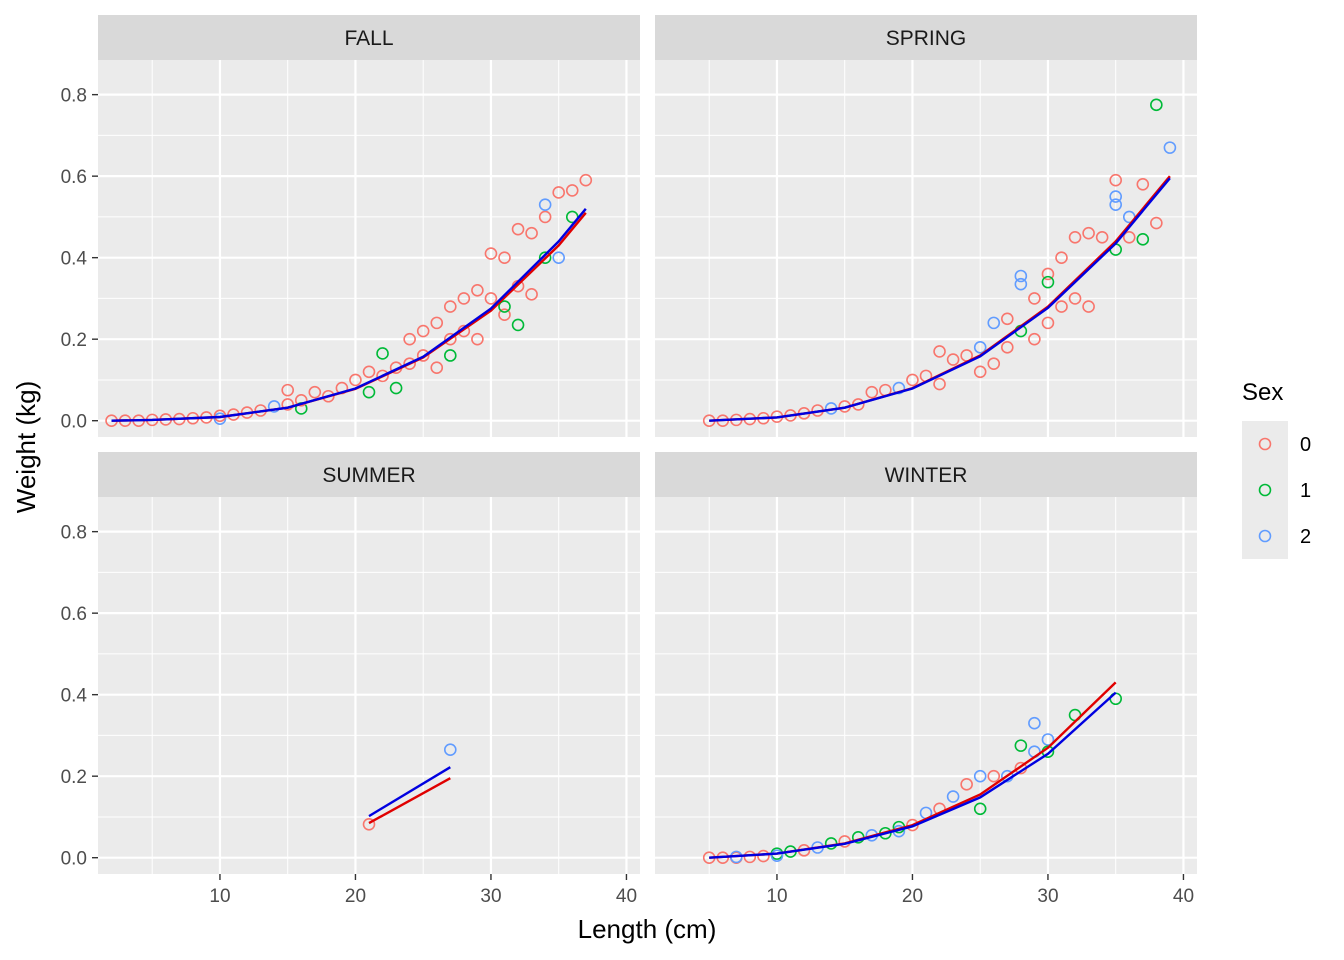 The width and height of the screenshot is (1344, 960). What do you see at coordinates (647, 929) in the screenshot?
I see `x-axis-title: Length (cm)` at bounding box center [647, 929].